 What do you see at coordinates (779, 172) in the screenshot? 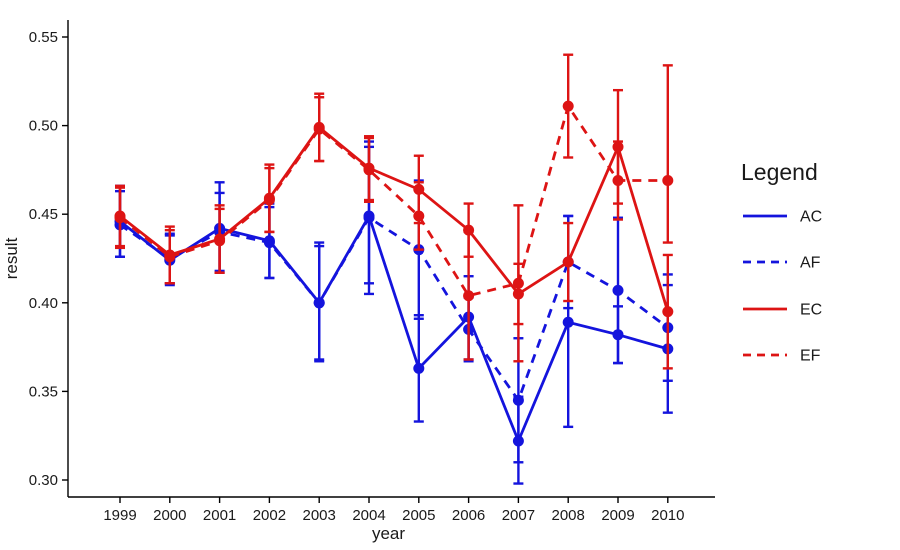
I see `legend-title: Legend` at bounding box center [779, 172].